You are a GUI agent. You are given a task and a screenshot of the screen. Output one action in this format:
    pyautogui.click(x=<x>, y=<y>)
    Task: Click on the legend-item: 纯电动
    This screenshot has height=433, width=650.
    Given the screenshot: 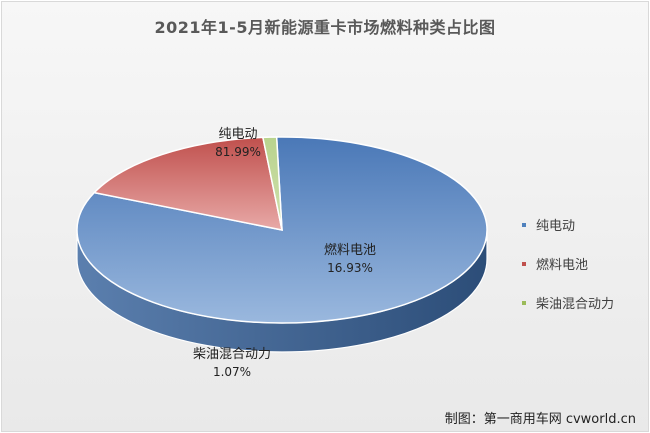 What is the action you would take?
    pyautogui.click(x=568, y=224)
    